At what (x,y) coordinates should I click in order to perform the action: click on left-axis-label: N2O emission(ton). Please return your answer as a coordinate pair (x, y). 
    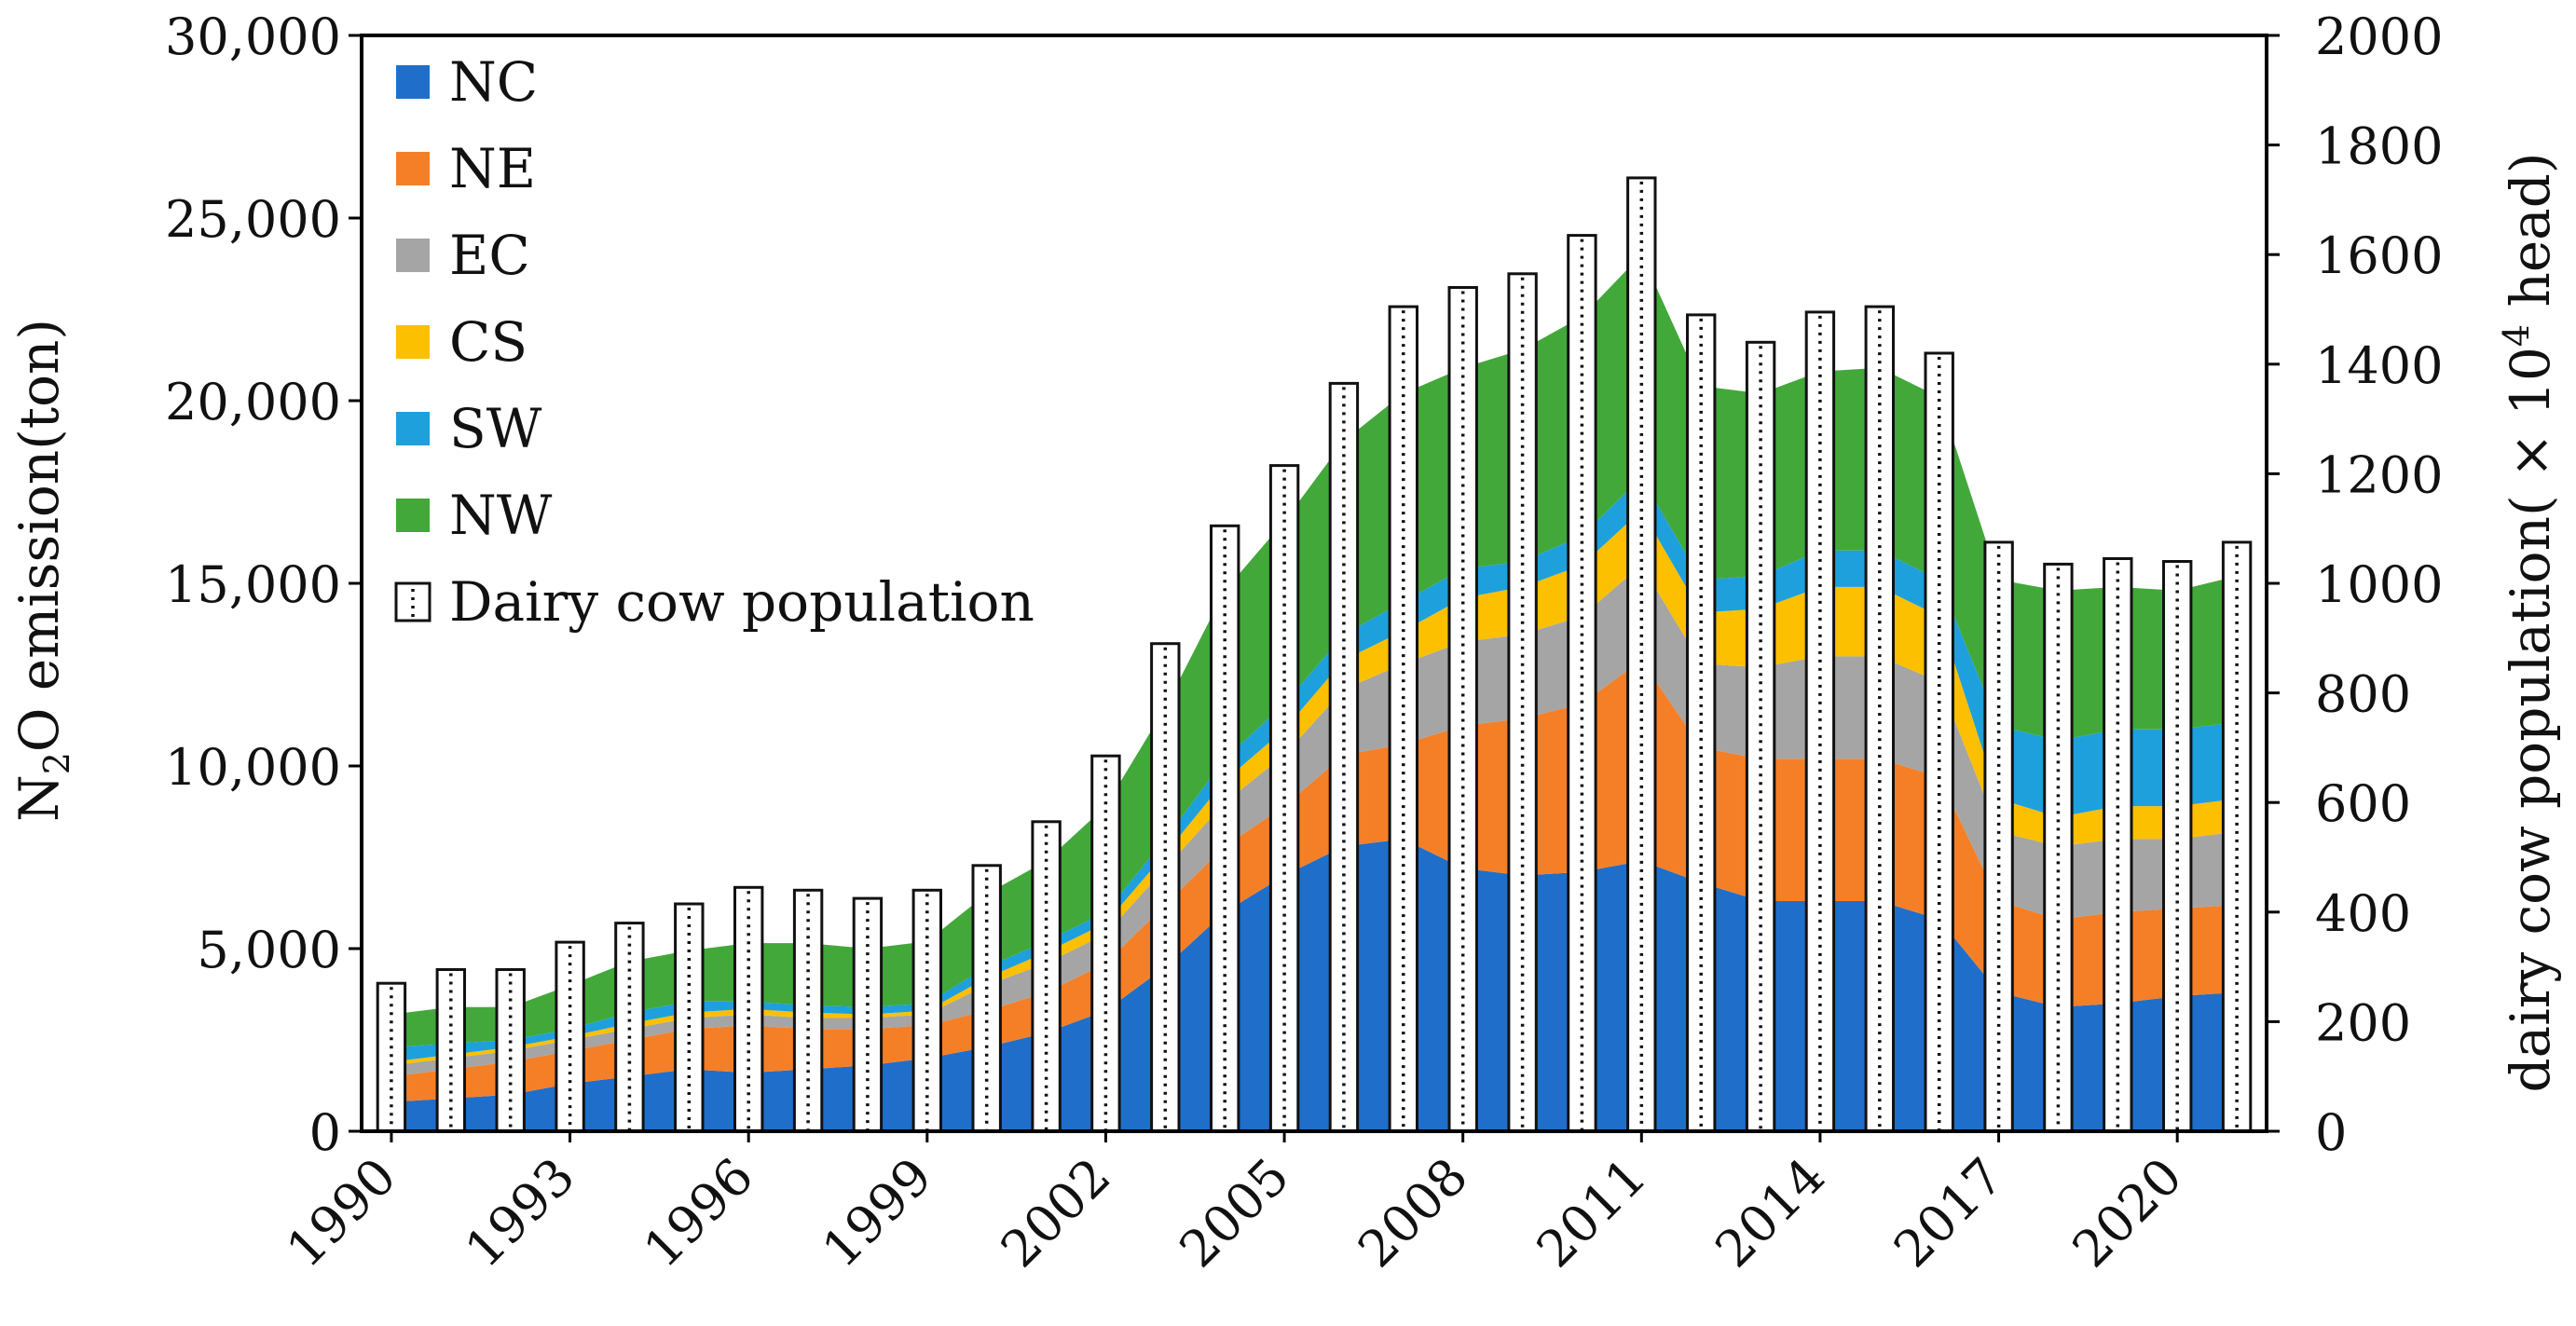
    Looking at the image, I should click on (42, 570).